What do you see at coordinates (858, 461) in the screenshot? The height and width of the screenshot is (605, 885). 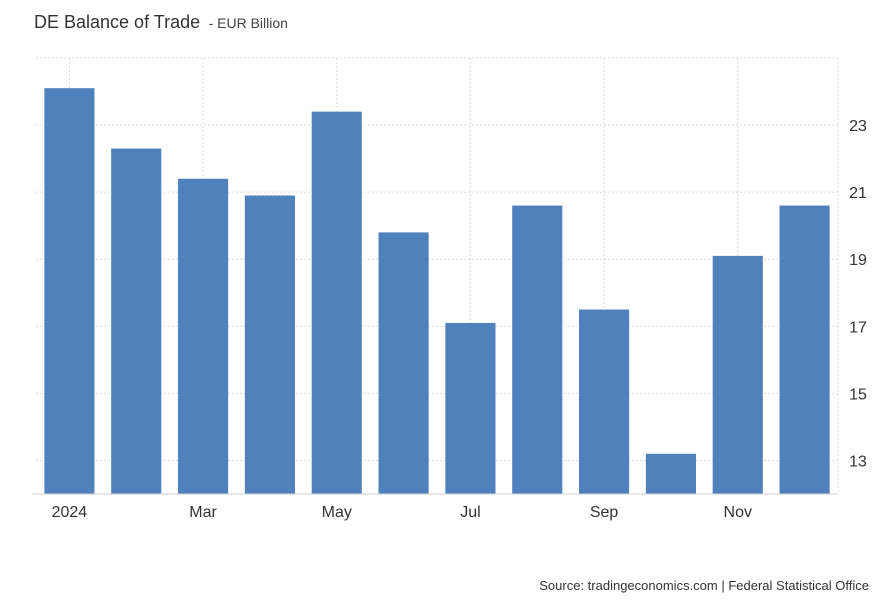 I see `y-tick-label: 13` at bounding box center [858, 461].